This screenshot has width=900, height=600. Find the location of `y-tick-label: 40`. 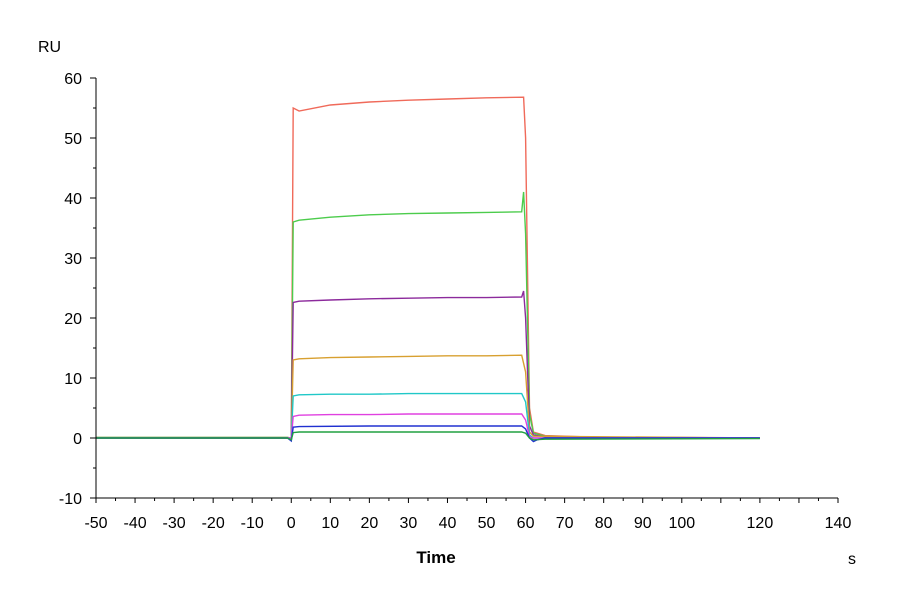

y-tick-label: 40 is located at coordinates (73, 199).